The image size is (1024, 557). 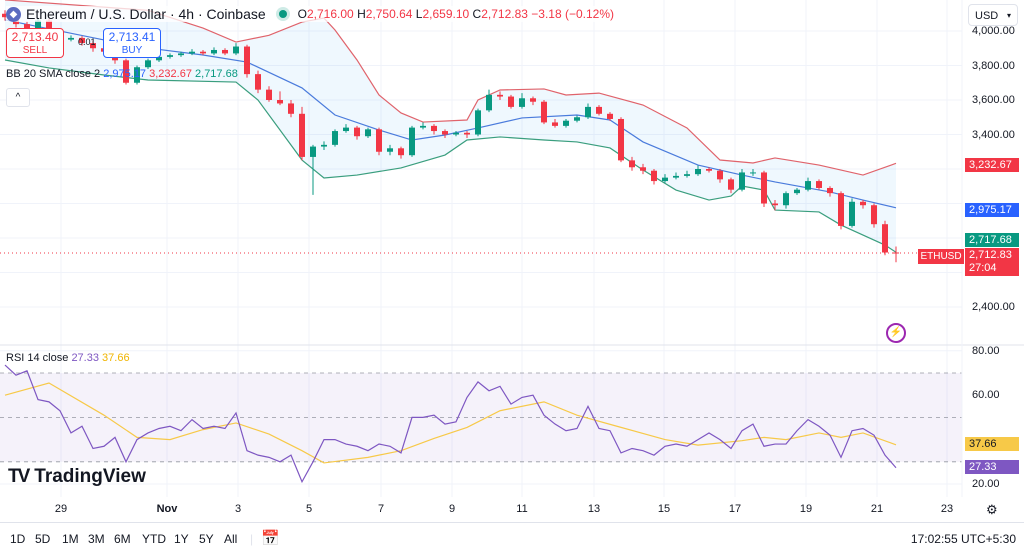 What do you see at coordinates (992, 509) in the screenshot?
I see `gear-icon: ⚙` at bounding box center [992, 509].